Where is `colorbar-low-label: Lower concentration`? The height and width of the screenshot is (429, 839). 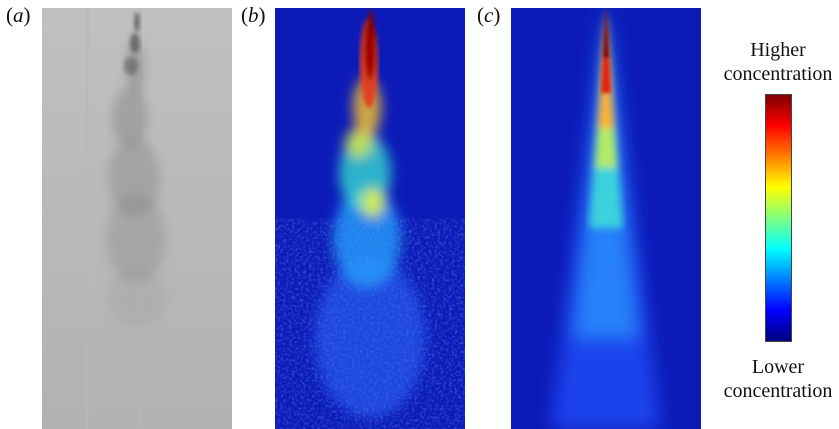
colorbar-low-label: Lower concentration is located at coordinates (778, 379).